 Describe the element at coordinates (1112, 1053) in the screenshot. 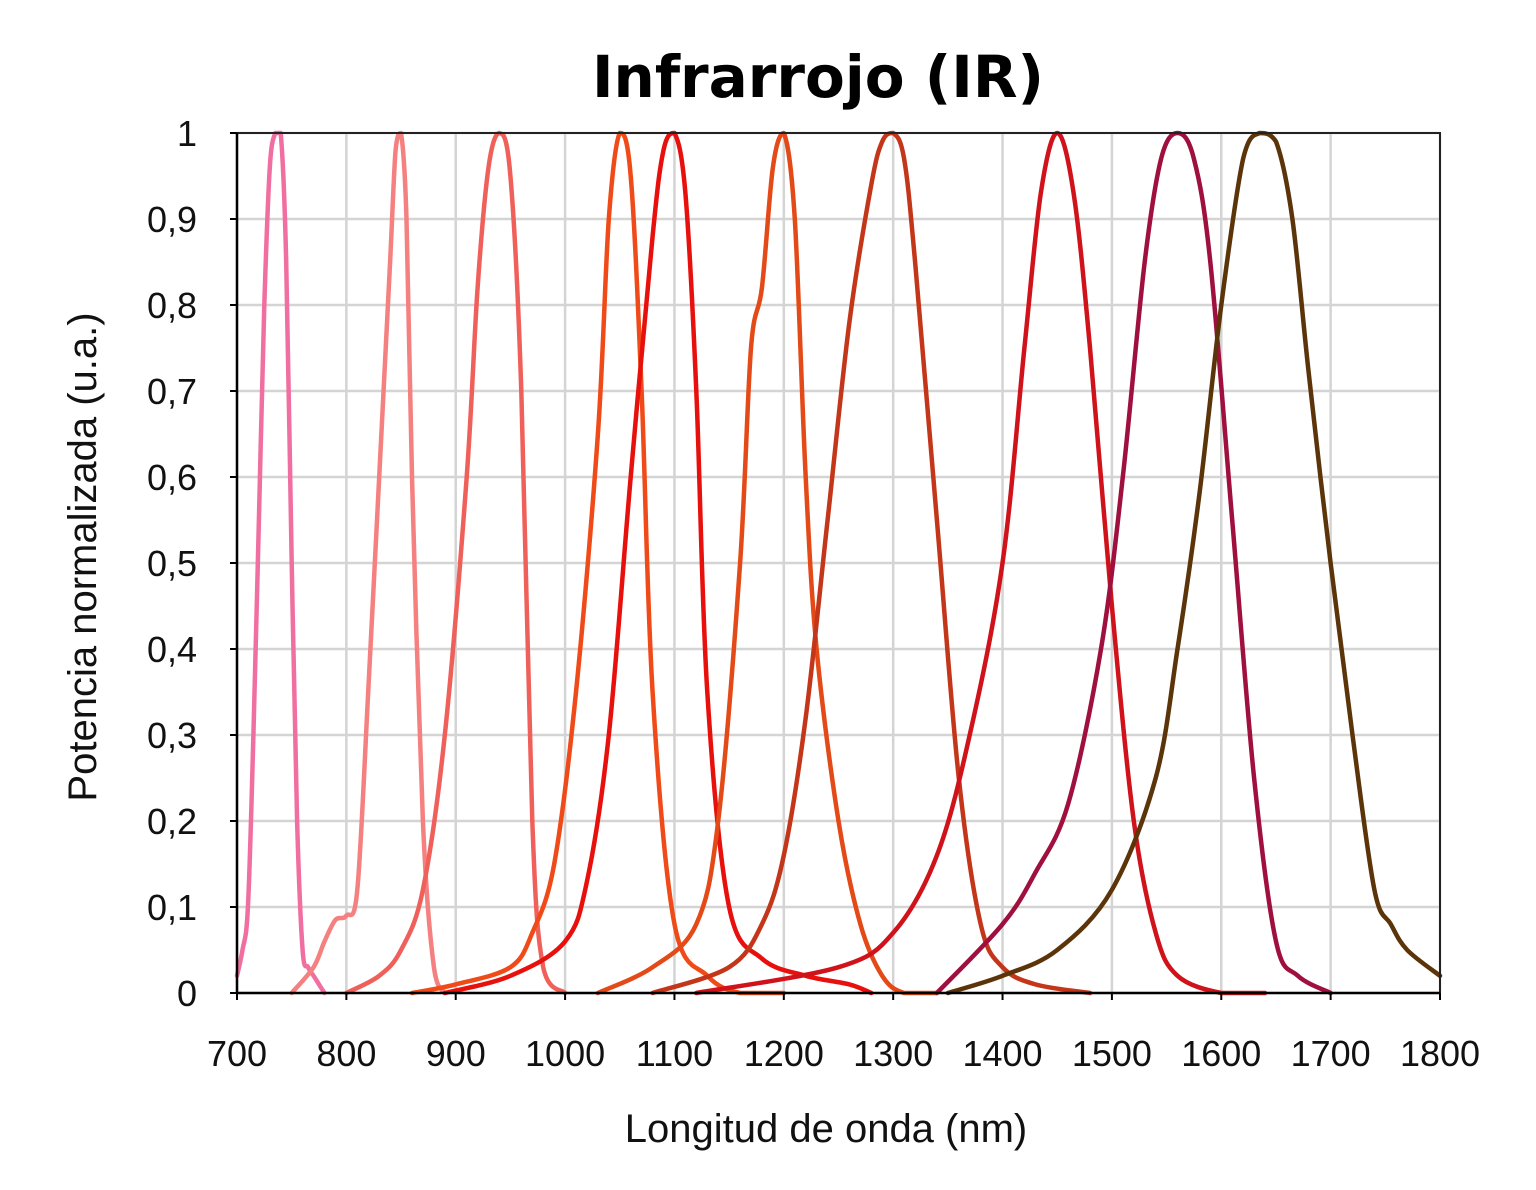

I see `x-tick-label: 1500` at that location.